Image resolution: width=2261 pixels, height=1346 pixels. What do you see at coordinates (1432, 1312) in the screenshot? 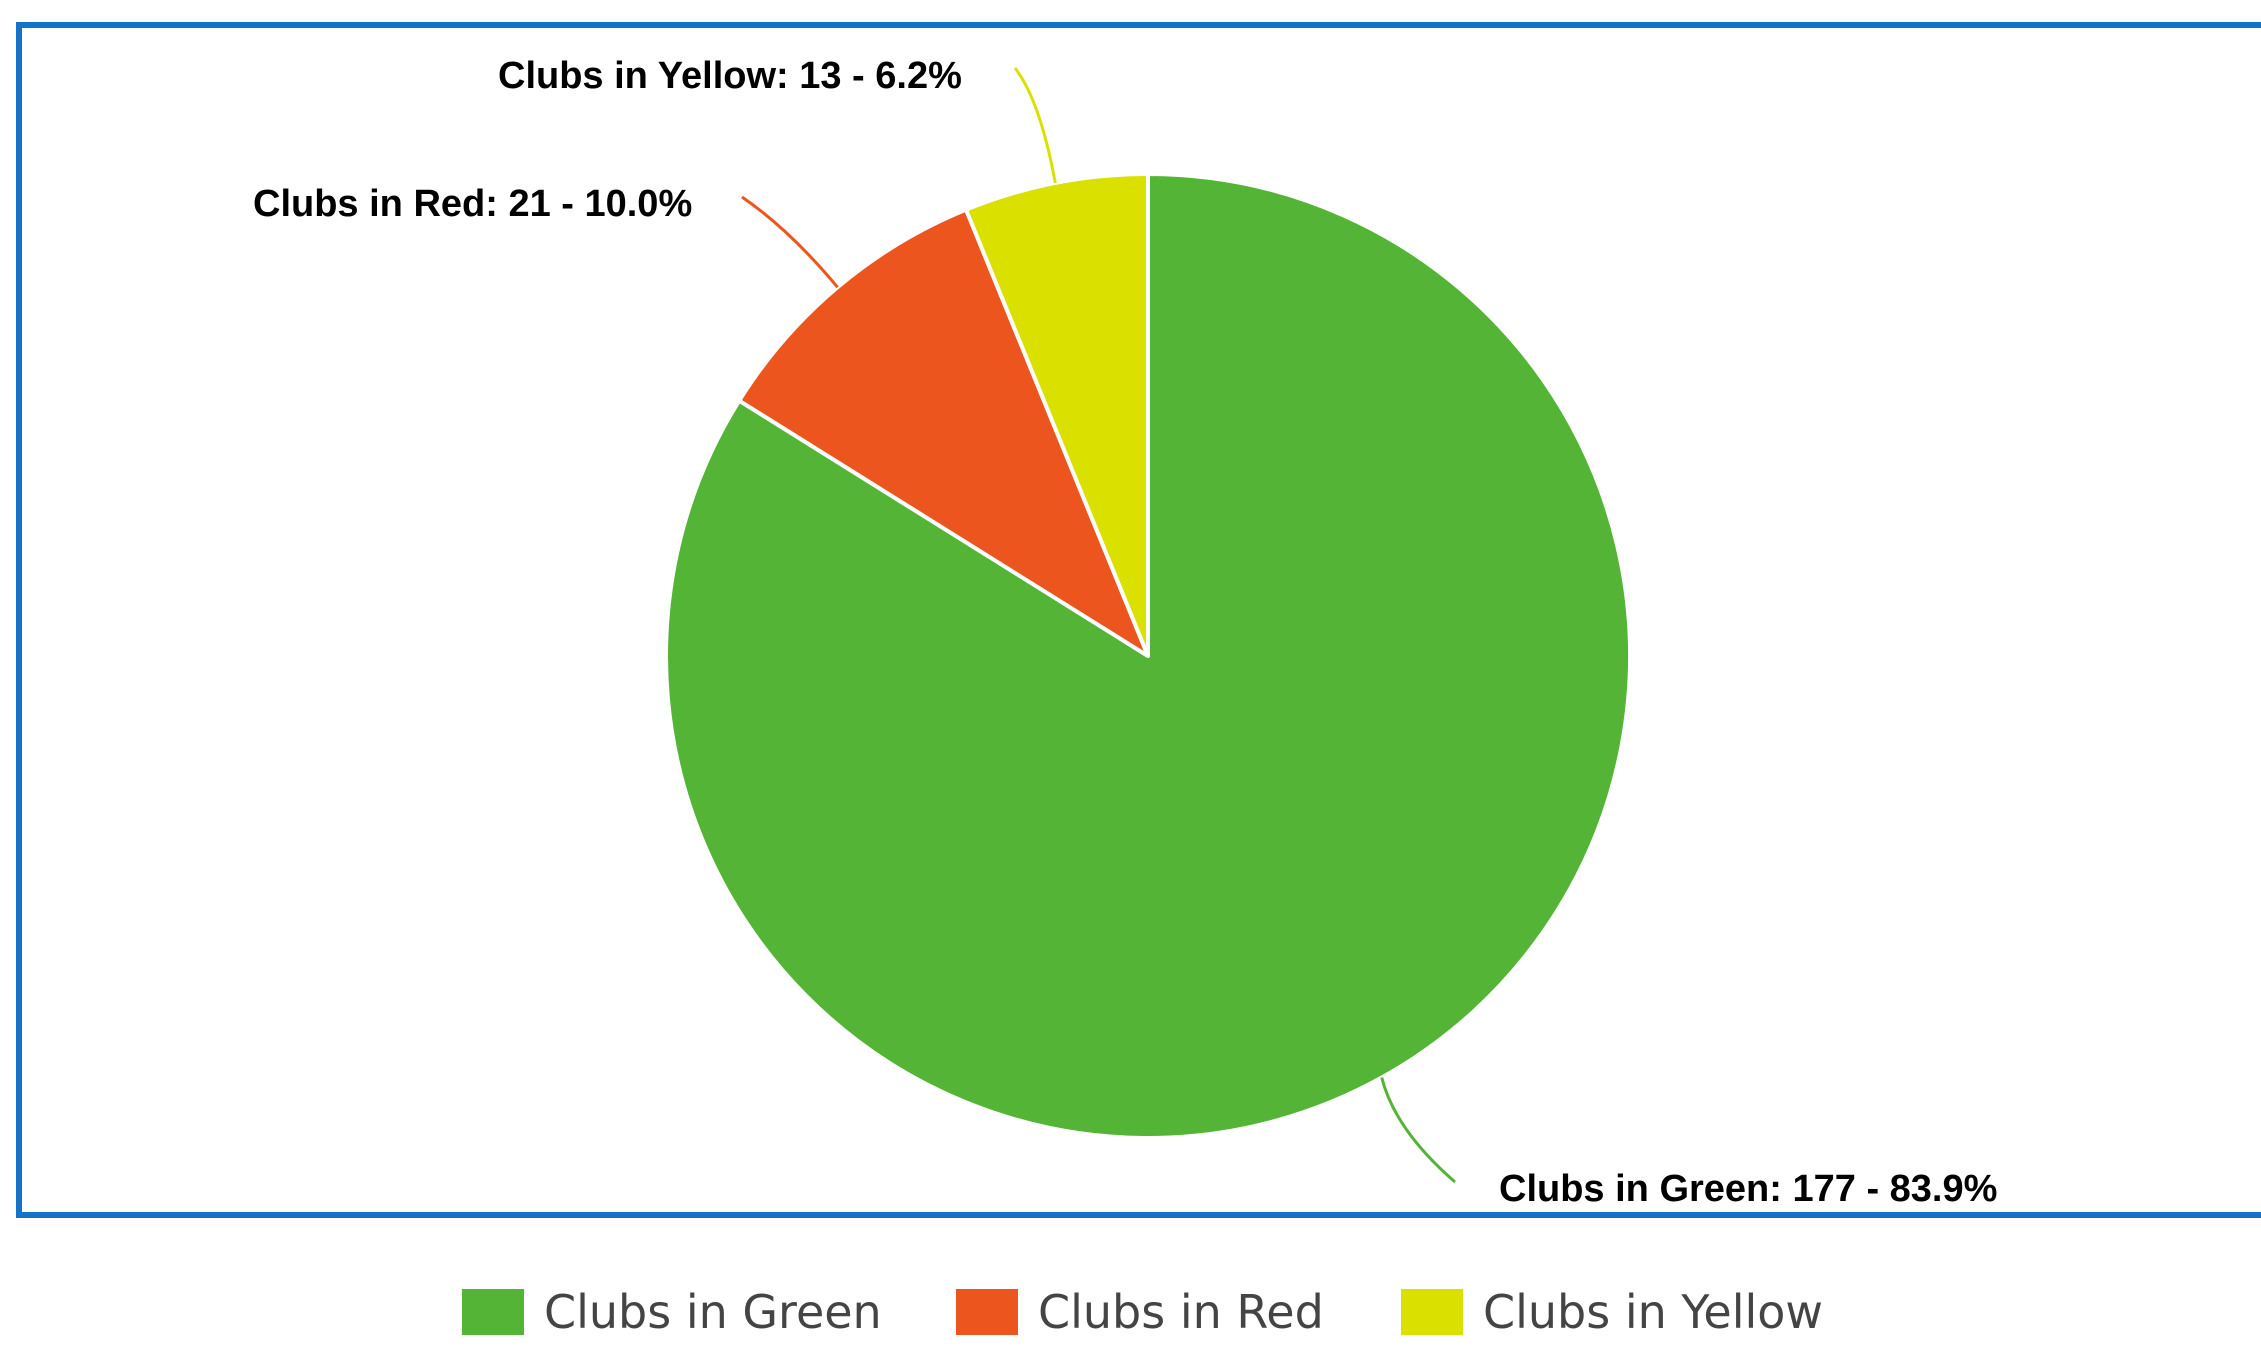
I see `legend-swatch-yellow` at bounding box center [1432, 1312].